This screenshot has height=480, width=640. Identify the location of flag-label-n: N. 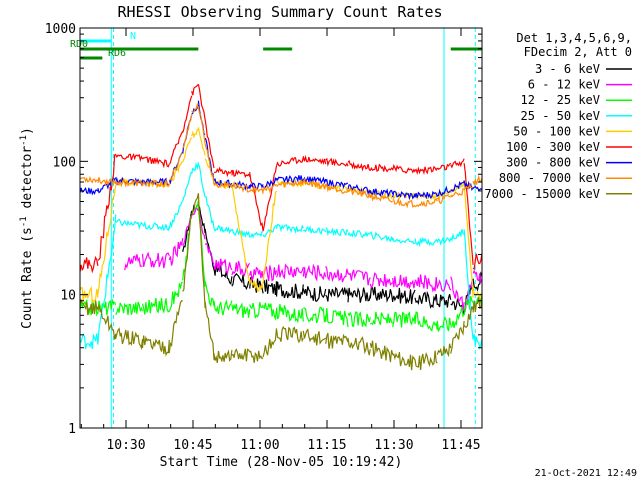
(133, 36).